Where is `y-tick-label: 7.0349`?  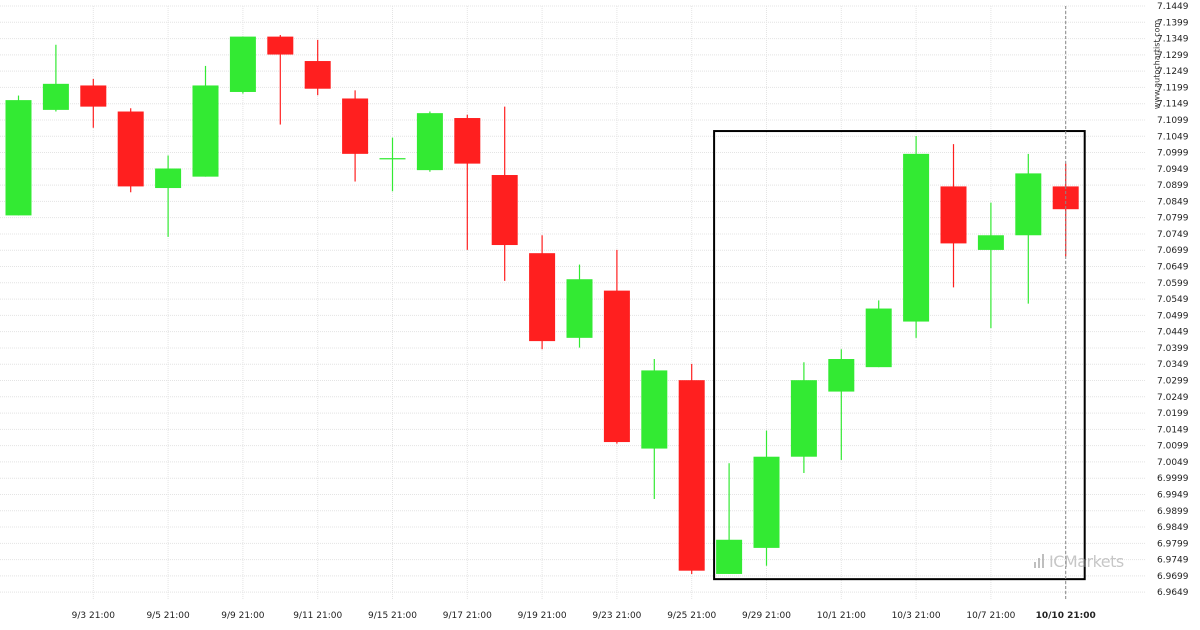 y-tick-label: 7.0349 is located at coordinates (1173, 365).